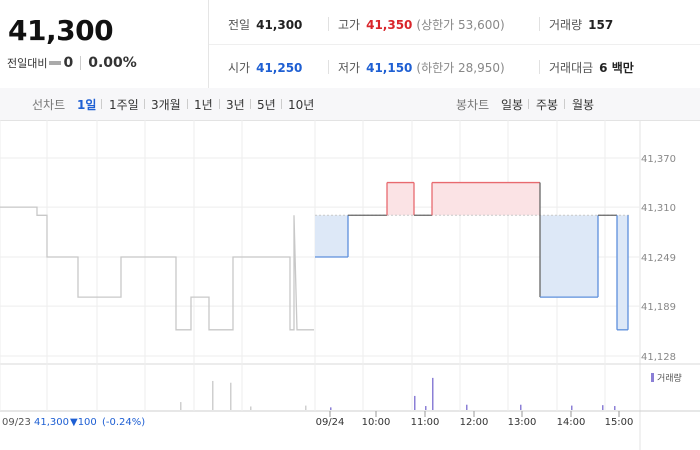 This screenshot has height=450, width=700. Describe the element at coordinates (349, 68) in the screenshot. I see `stat-label: 저가` at that location.